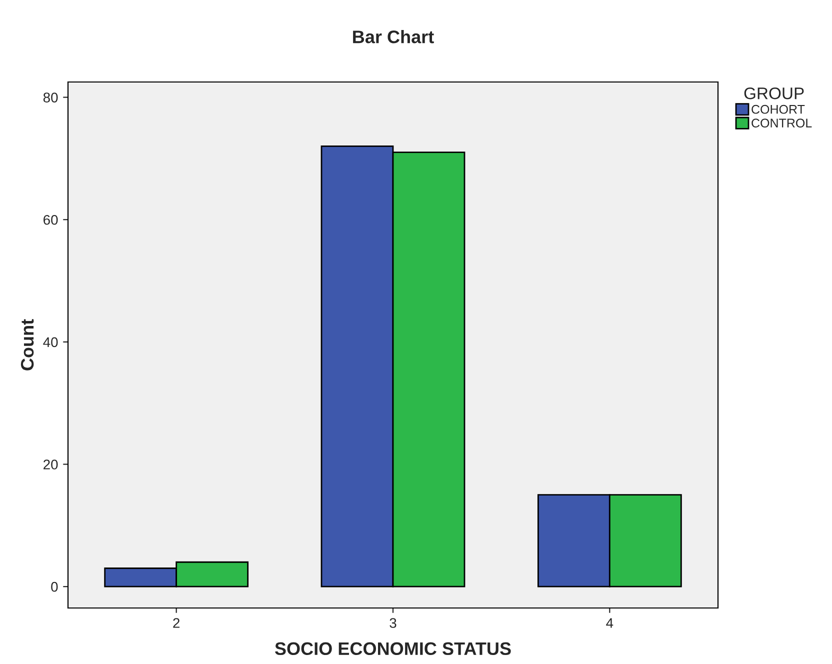 Image resolution: width=832 pixels, height=664 pixels. I want to click on y-tick-label: 60, so click(51, 219).